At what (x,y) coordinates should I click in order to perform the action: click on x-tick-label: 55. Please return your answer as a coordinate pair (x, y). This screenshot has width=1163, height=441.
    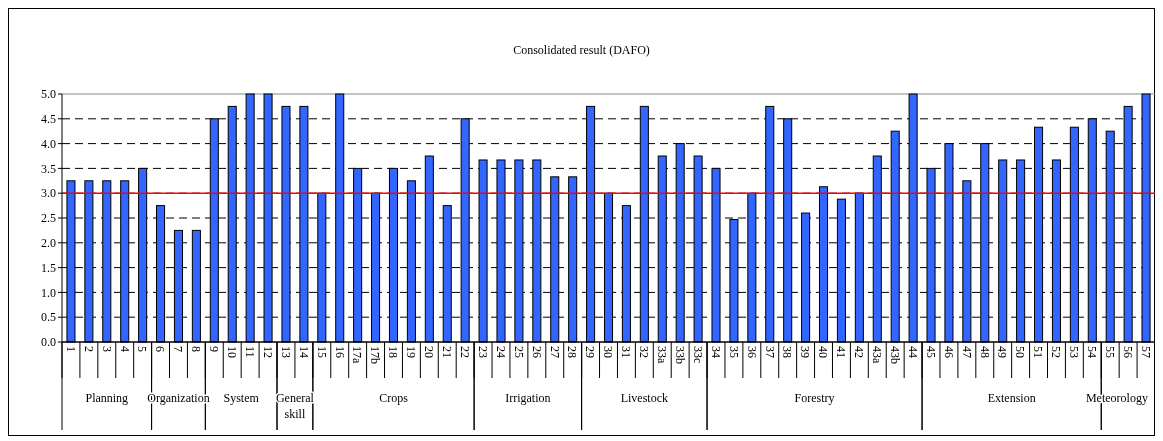
    Looking at the image, I should click on (1110, 352).